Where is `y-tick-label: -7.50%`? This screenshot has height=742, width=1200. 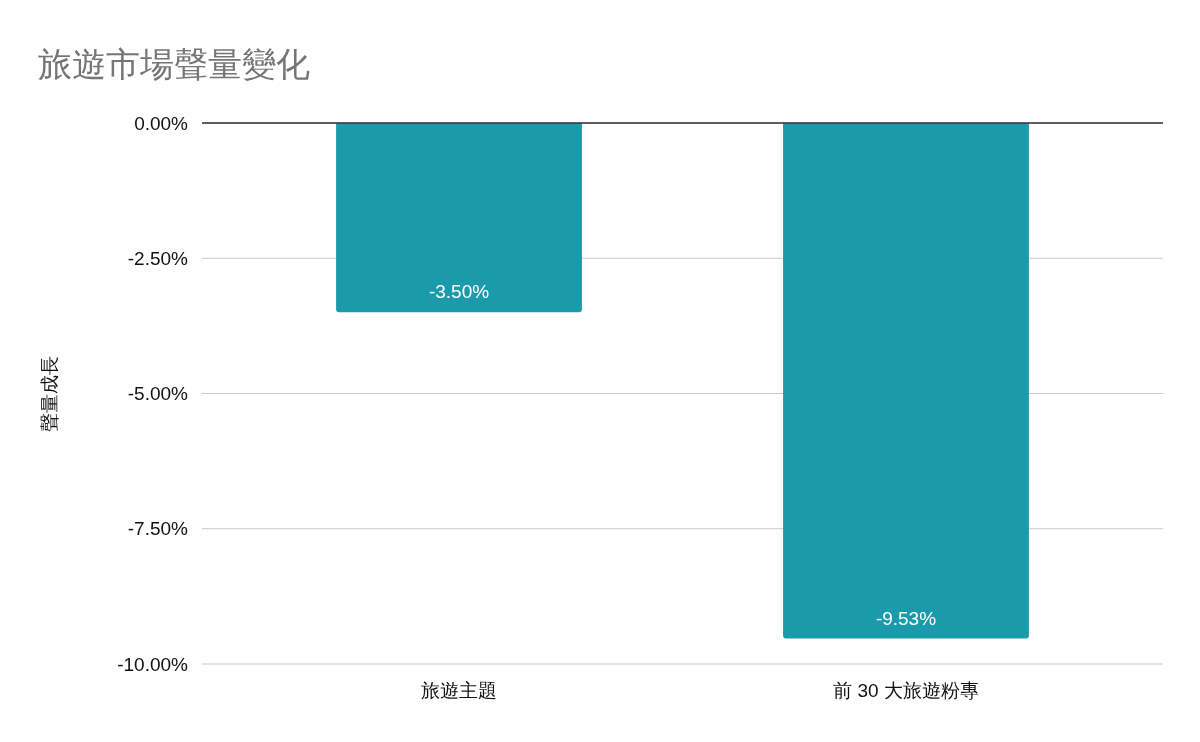 y-tick-label: -7.50% is located at coordinates (158, 529).